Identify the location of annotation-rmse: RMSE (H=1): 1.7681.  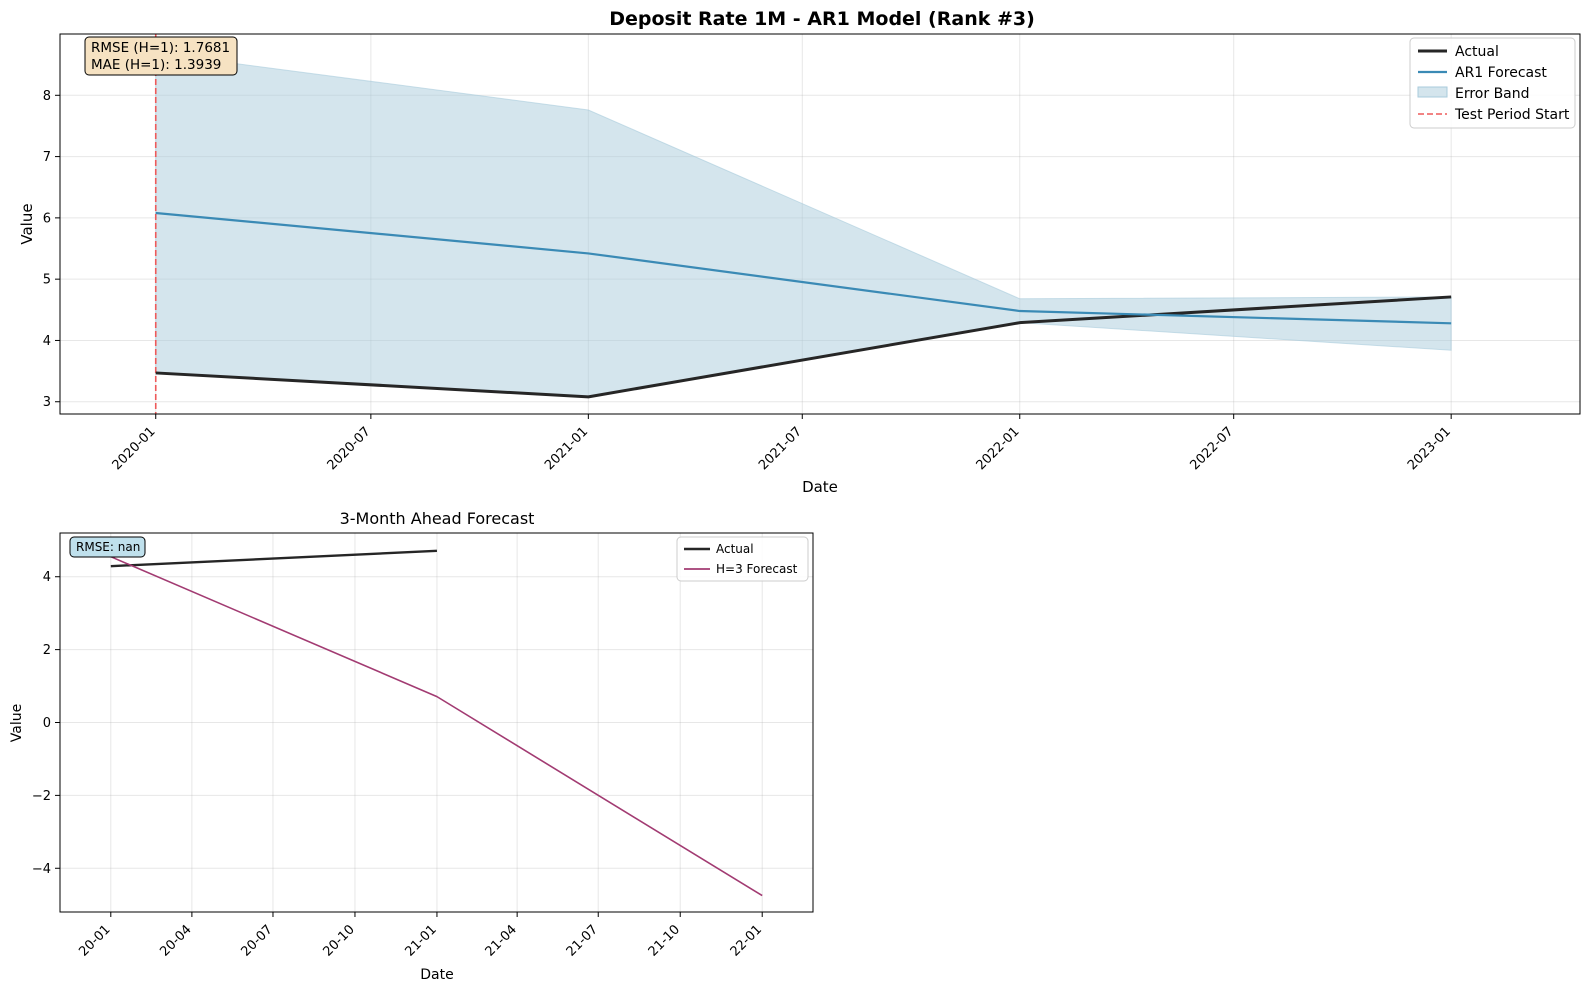
(160, 48).